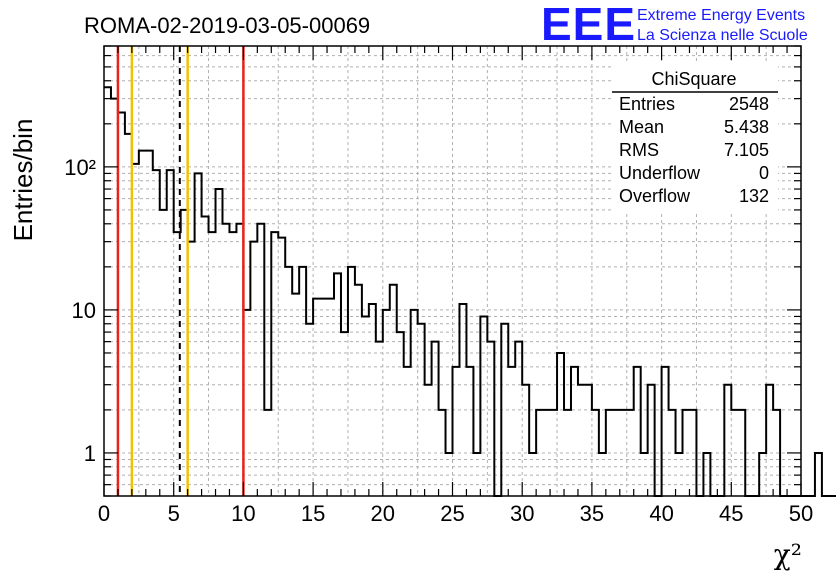 The width and height of the screenshot is (836, 572). I want to click on stats-box-background, so click(695, 138).